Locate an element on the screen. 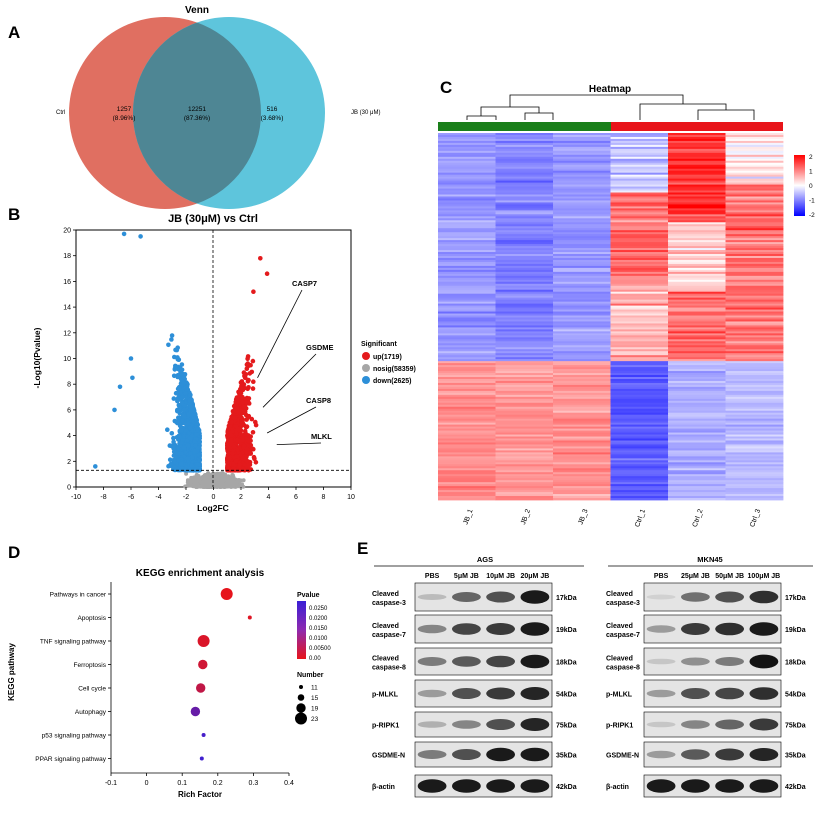 This screenshot has width=822, height=814. volcano-x-tick-label: -2 is located at coordinates (186, 497).